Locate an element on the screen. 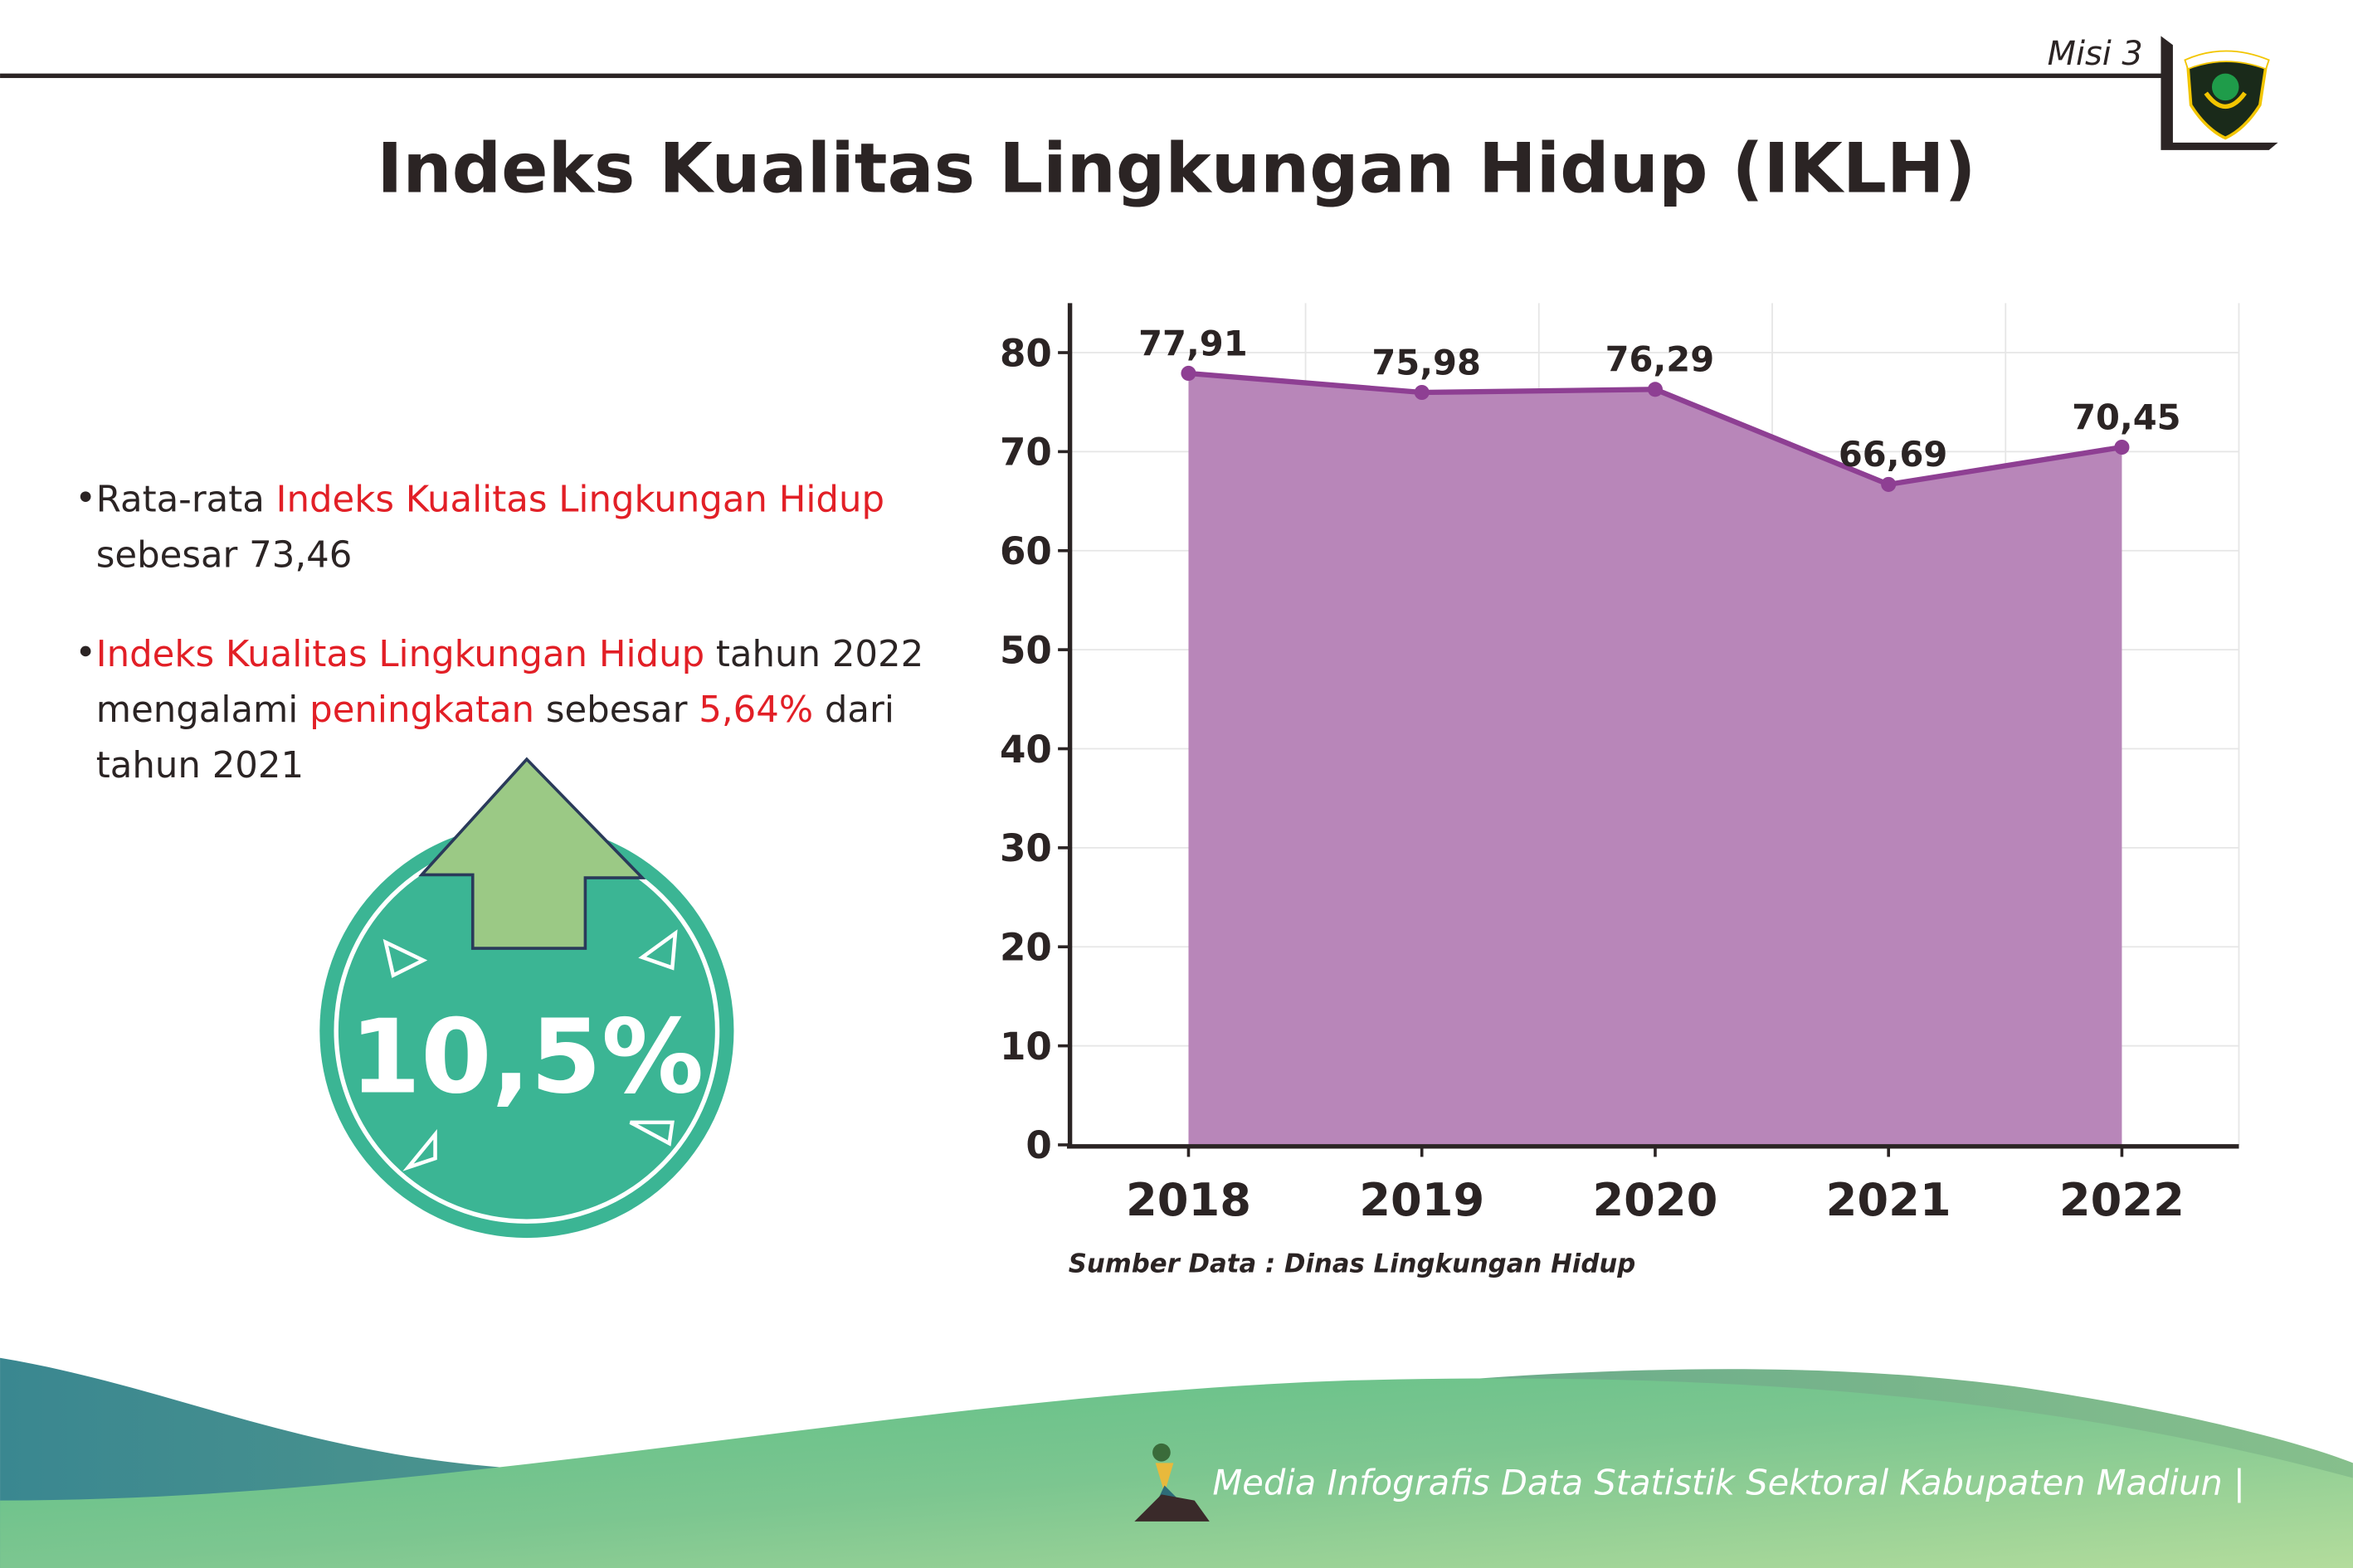 The image size is (2353, 1568). x-tick-label: 2021 is located at coordinates (1888, 1200).